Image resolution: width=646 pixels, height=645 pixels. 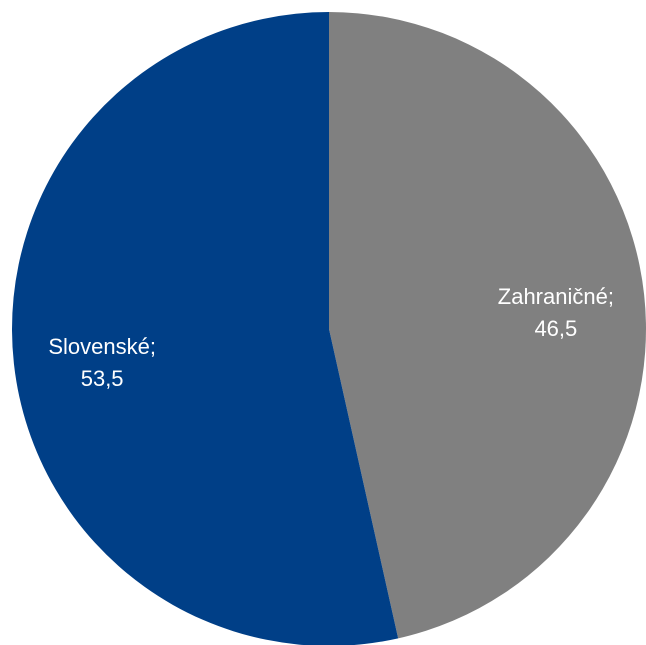 I want to click on slice-label: Slovenské;, so click(x=102, y=346).